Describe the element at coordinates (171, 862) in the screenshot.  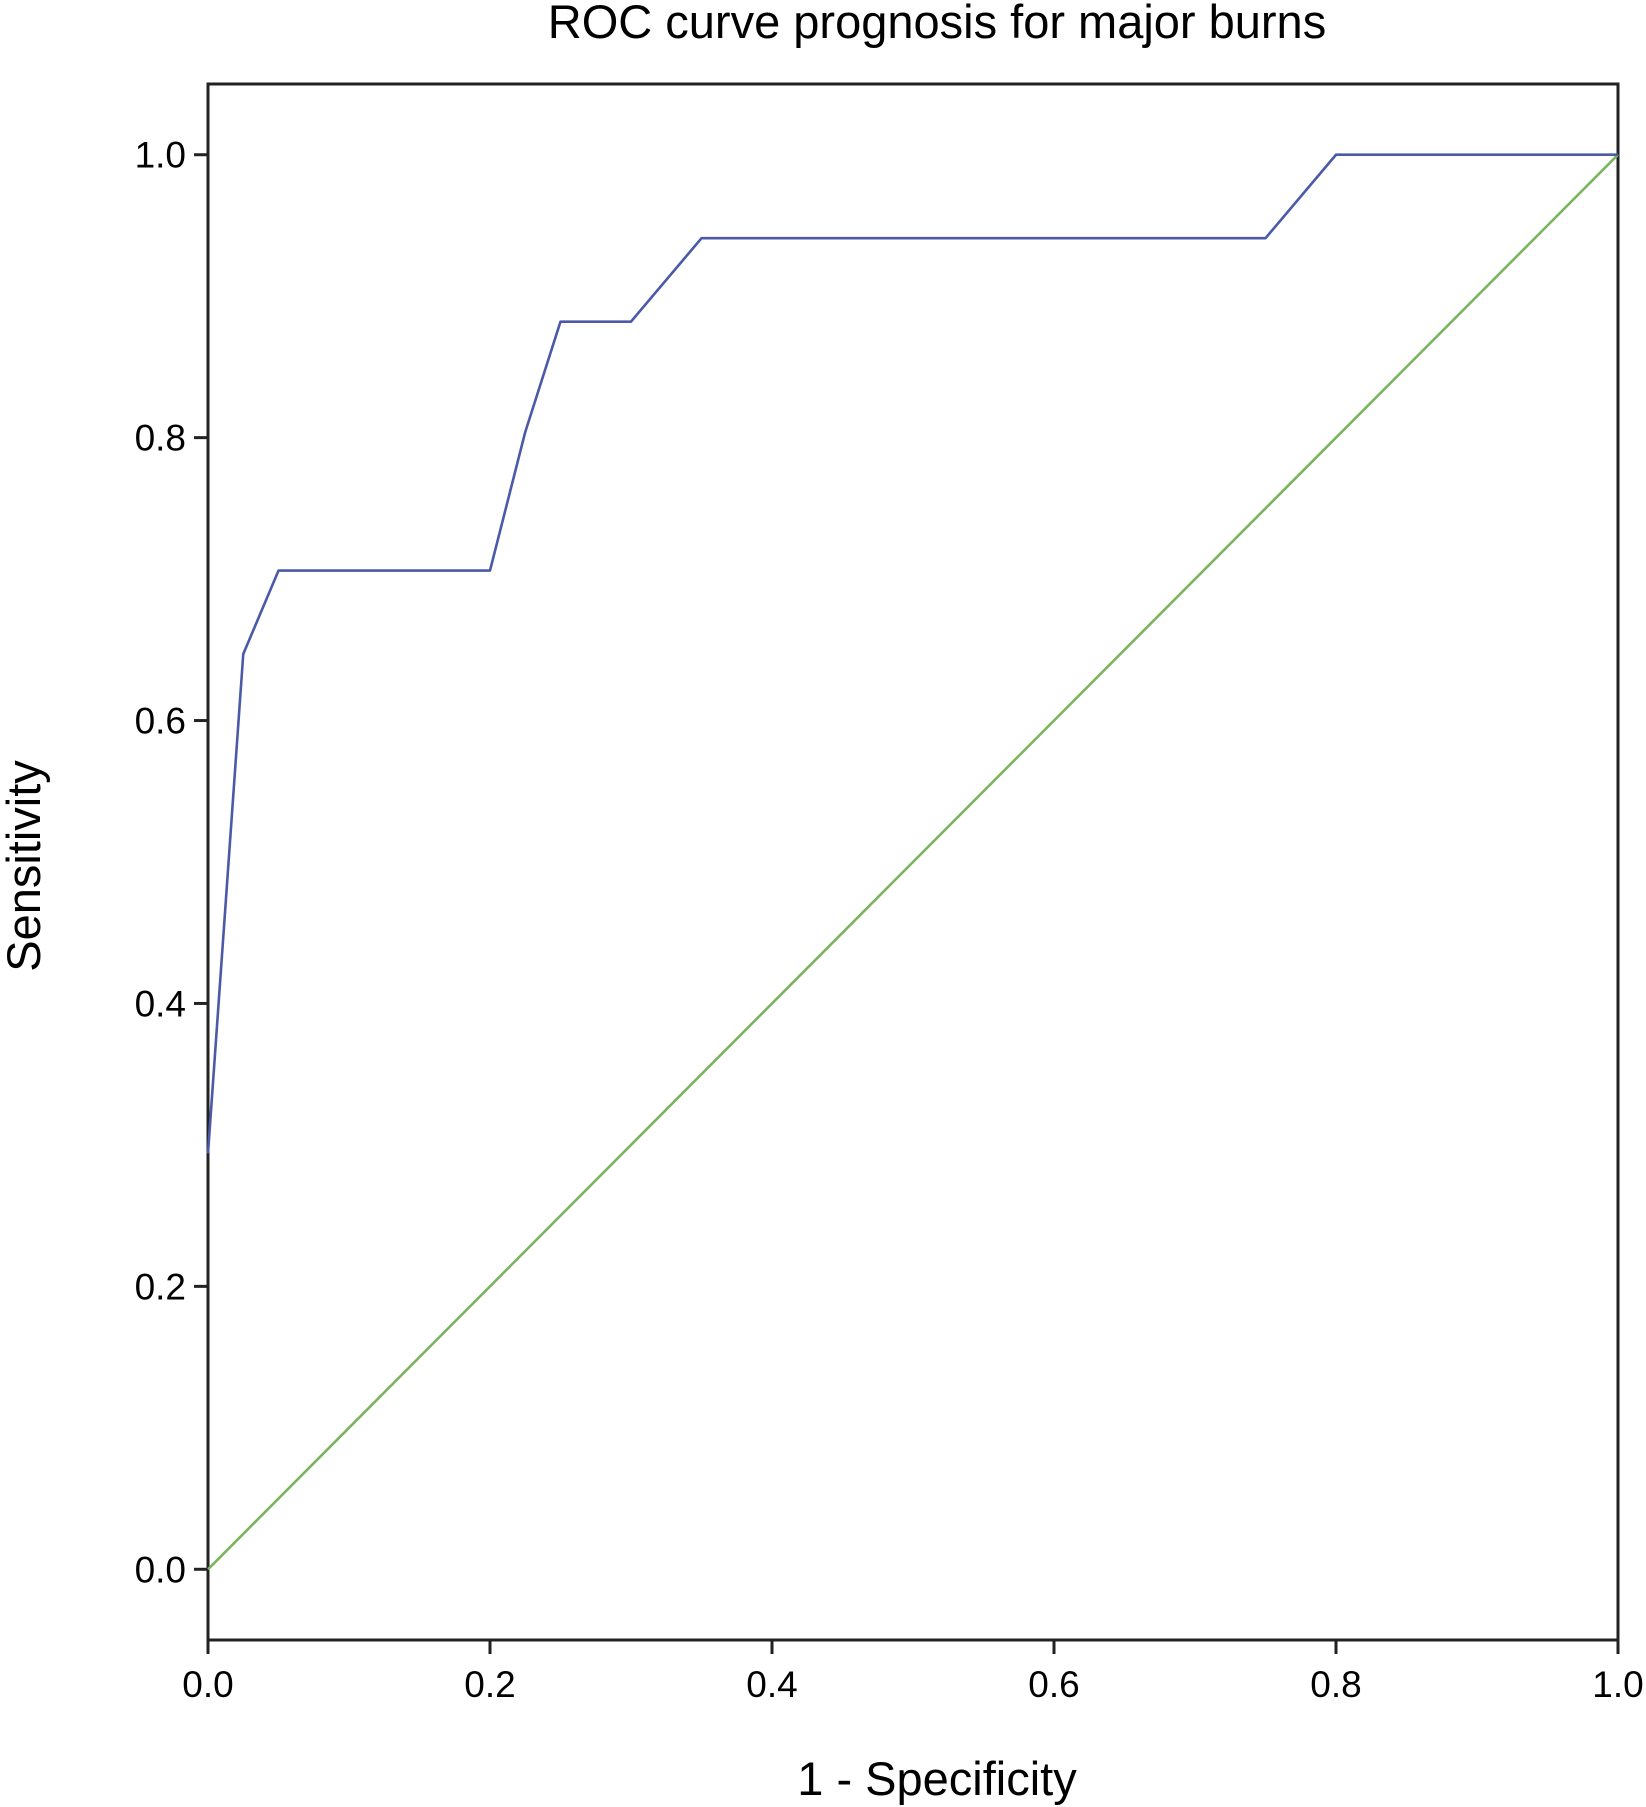
I see `y-axis-ticks: 0.0 0.2 0.4 0.6 0.8 1.0` at that location.